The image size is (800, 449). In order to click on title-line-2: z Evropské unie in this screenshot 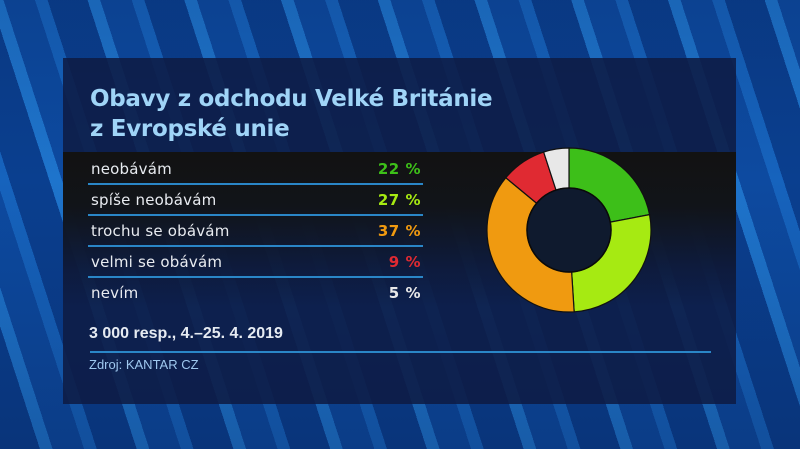, I will do `click(190, 129)`.